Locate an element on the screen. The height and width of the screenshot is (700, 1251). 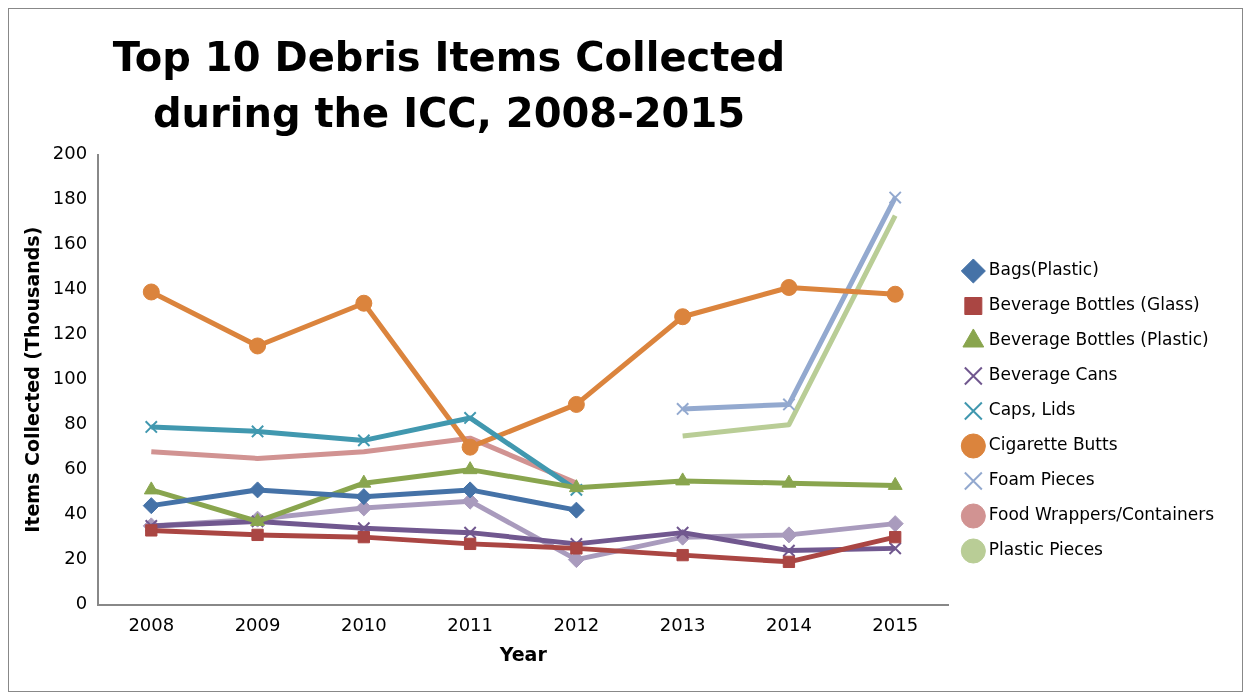
x-tick-label: 2014 is located at coordinates (789, 625).